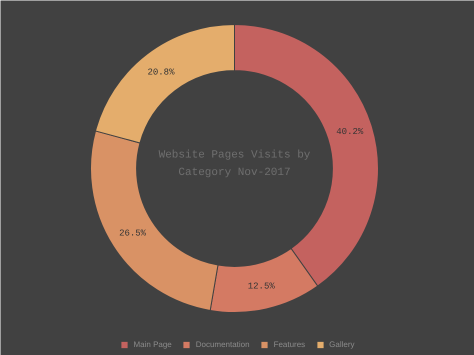 This screenshot has height=355, width=474. I want to click on legend-label: Gallery, so click(341, 344).